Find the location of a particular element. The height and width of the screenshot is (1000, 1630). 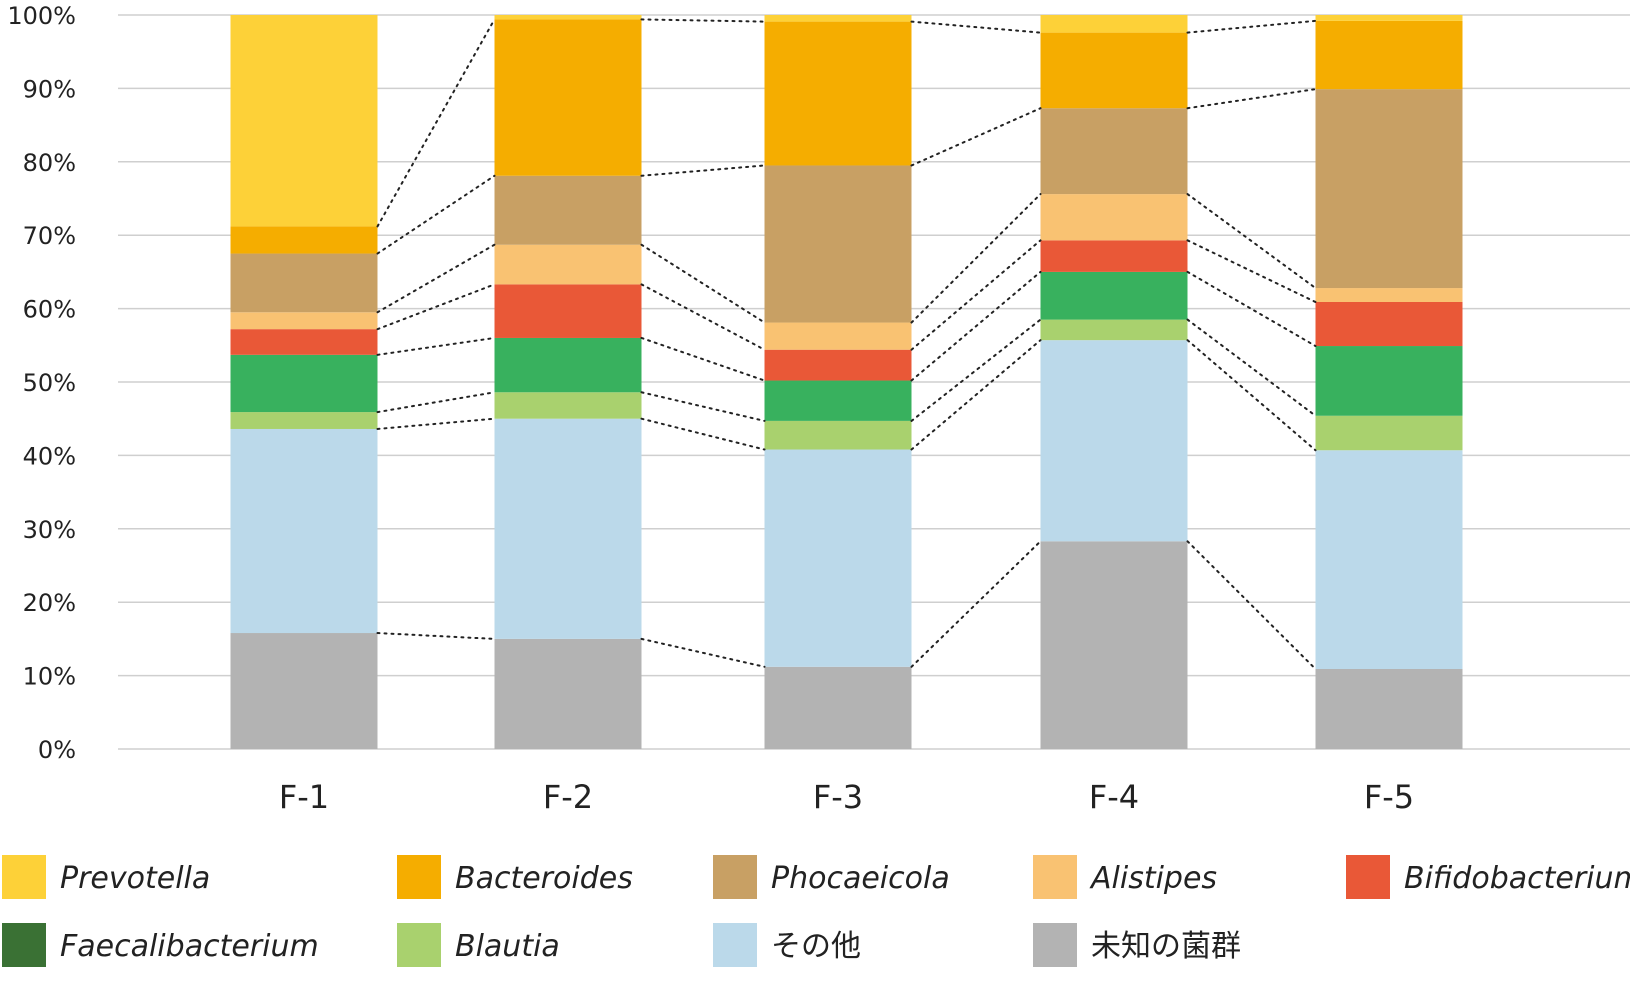

y-axis: 0% 10% 20% 30% 40% 50% 60% 70% 80% 90% 100% is located at coordinates (41, 383).